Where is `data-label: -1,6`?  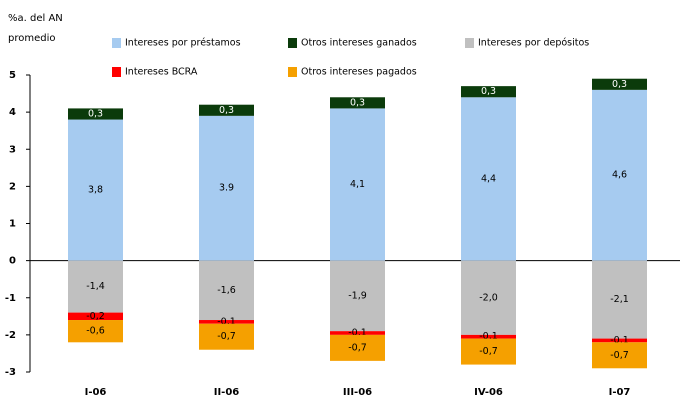 data-label: -1,6 is located at coordinates (226, 290).